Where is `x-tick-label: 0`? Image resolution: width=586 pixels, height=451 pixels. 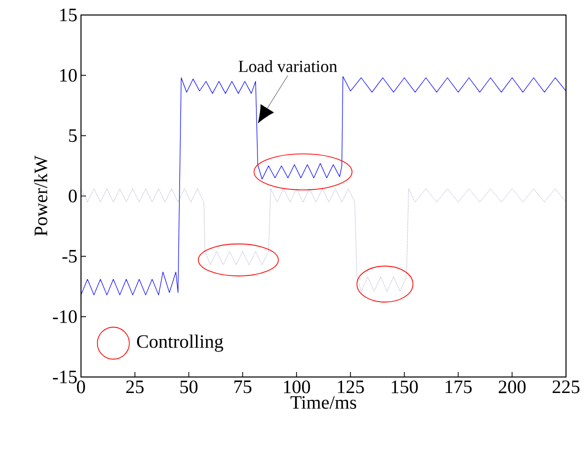
x-tick-label: 0 is located at coordinates (80, 387).